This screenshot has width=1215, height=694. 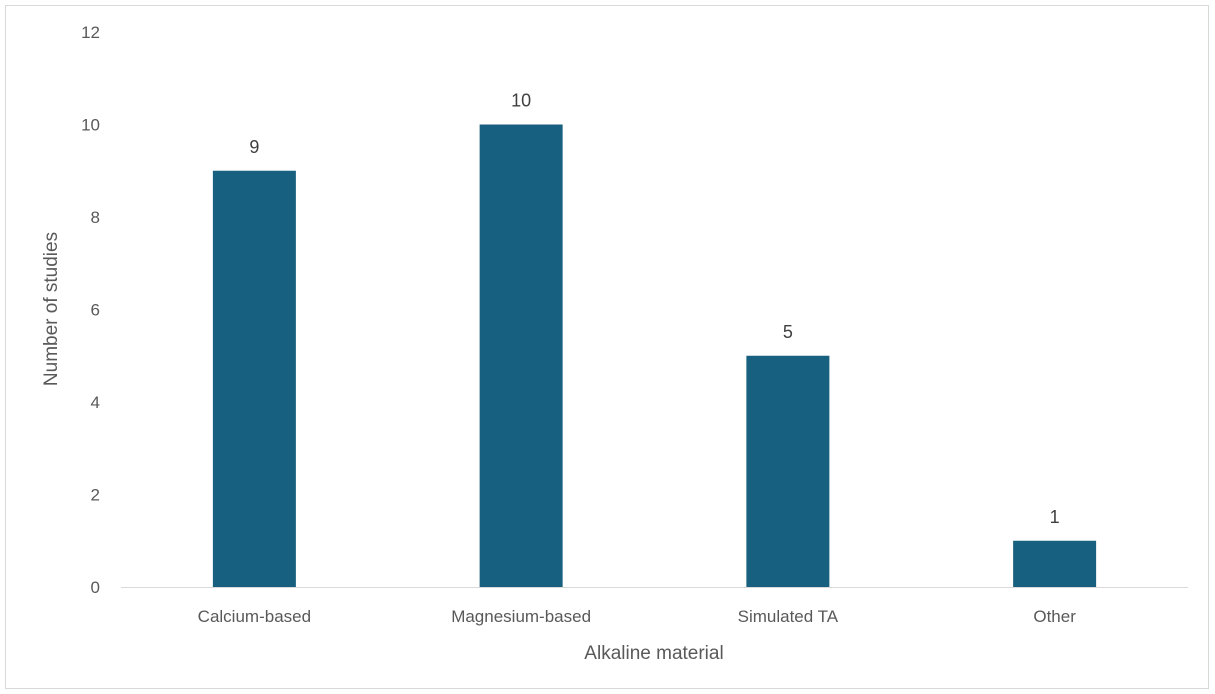 I want to click on bar-simulated-ta, so click(x=788, y=471).